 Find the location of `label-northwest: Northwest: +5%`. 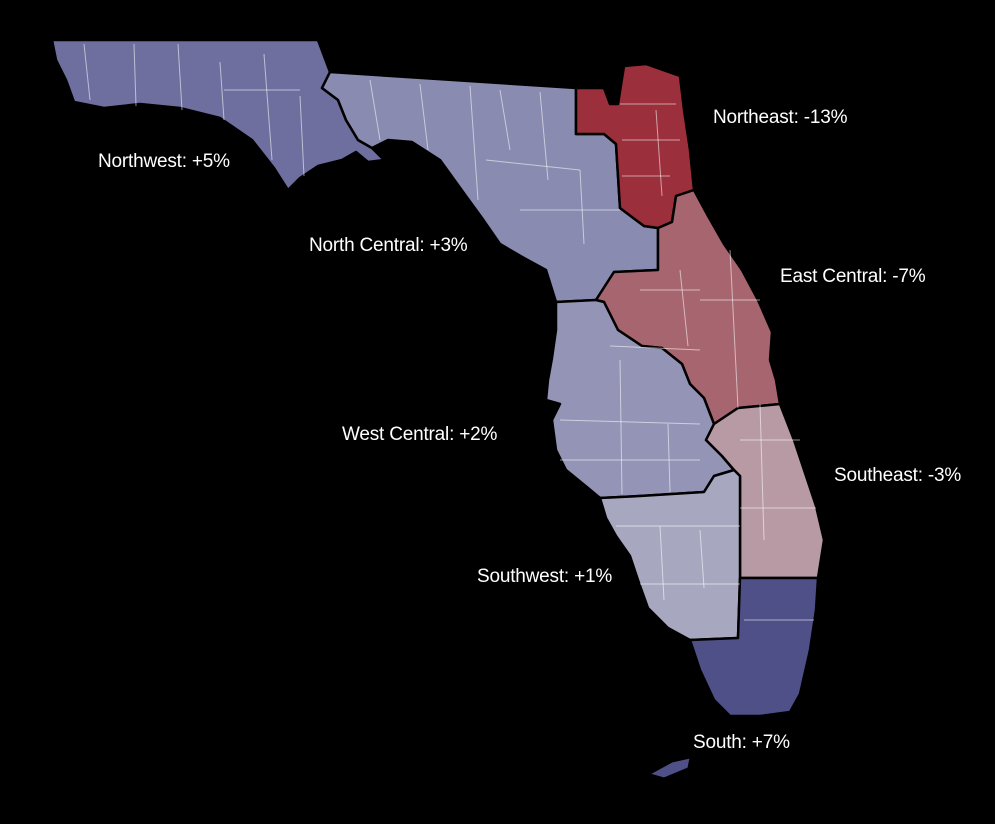

label-northwest: Northwest: +5% is located at coordinates (164, 161).